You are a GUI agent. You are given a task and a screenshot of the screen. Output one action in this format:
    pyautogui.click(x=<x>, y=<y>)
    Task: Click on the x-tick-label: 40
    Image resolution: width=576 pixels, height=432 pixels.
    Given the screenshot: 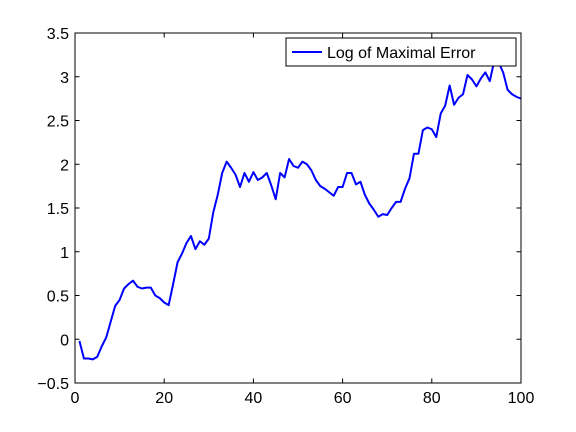 What is the action you would take?
    pyautogui.click(x=254, y=398)
    